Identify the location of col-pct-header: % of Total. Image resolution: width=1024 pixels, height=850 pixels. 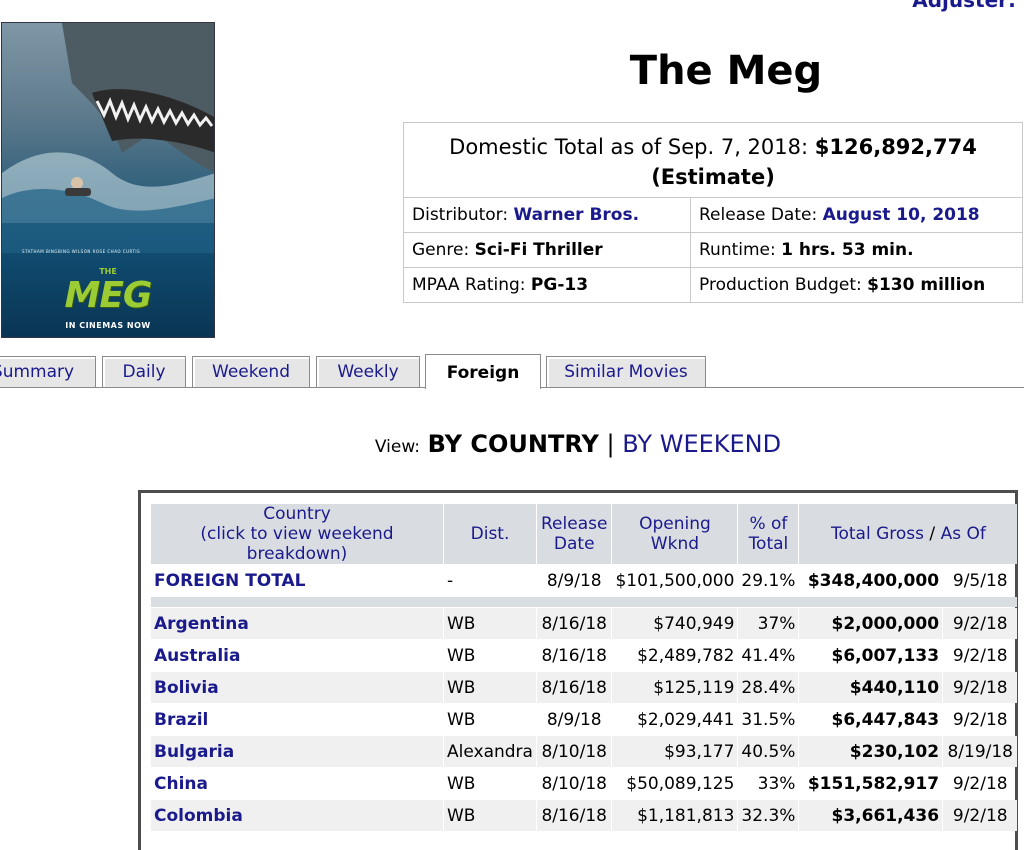
(768, 534).